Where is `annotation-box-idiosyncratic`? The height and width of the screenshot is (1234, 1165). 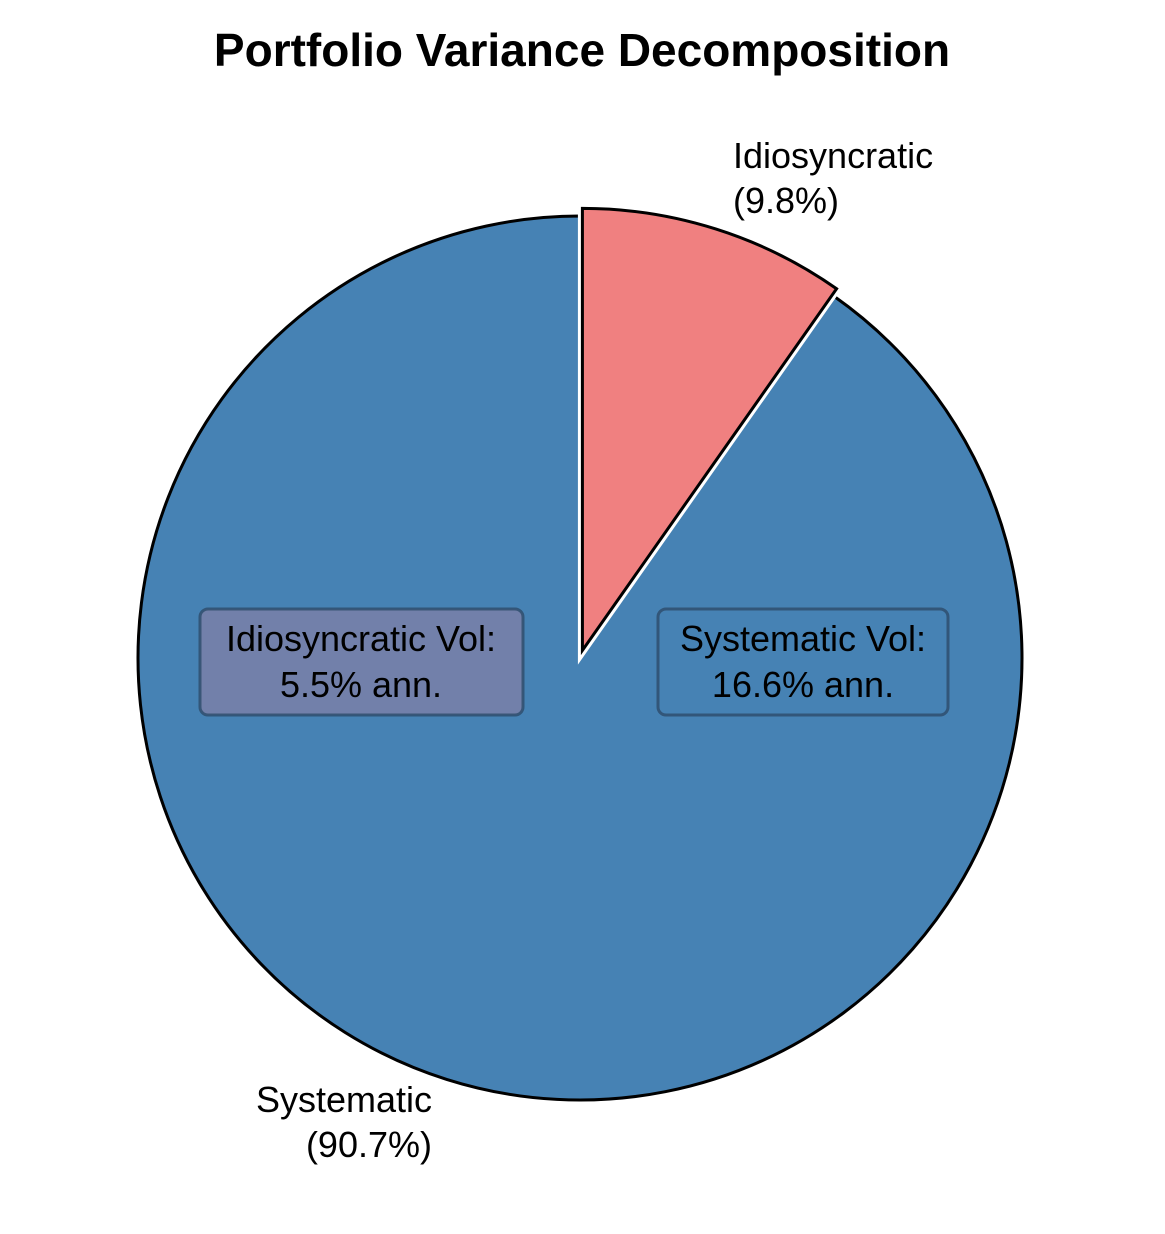 annotation-box-idiosyncratic is located at coordinates (361, 662).